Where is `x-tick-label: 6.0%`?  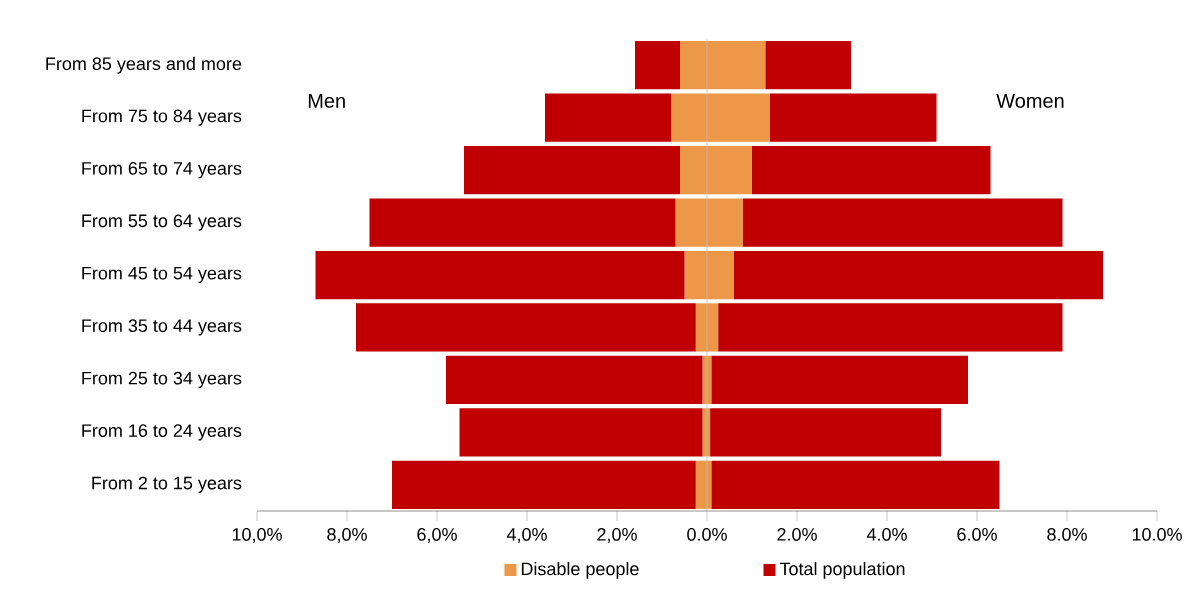 x-tick-label: 6.0% is located at coordinates (977, 534).